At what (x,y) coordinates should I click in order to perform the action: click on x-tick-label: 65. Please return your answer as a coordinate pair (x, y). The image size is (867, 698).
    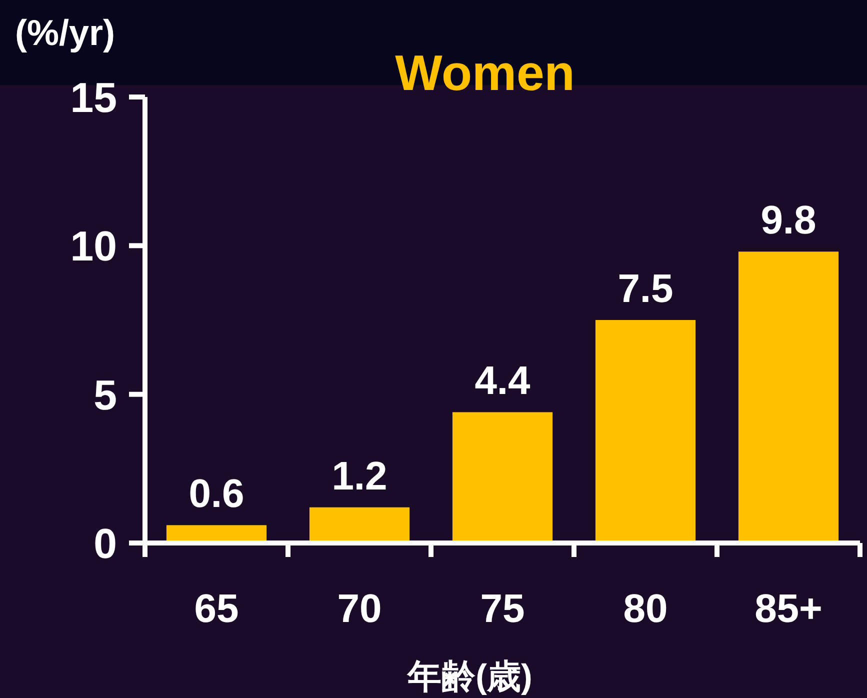
    Looking at the image, I should click on (216, 609).